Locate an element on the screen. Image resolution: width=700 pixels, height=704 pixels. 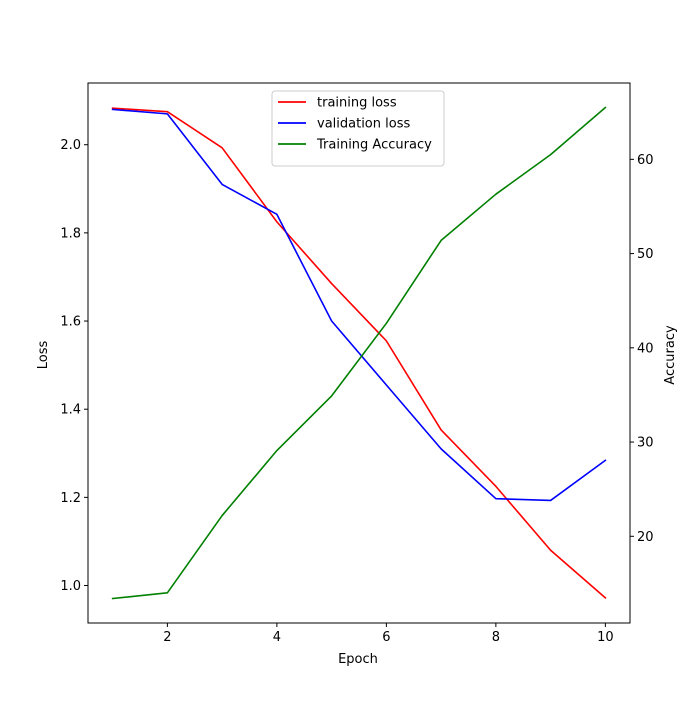
y-right-tick-label: 40 is located at coordinates (645, 348).